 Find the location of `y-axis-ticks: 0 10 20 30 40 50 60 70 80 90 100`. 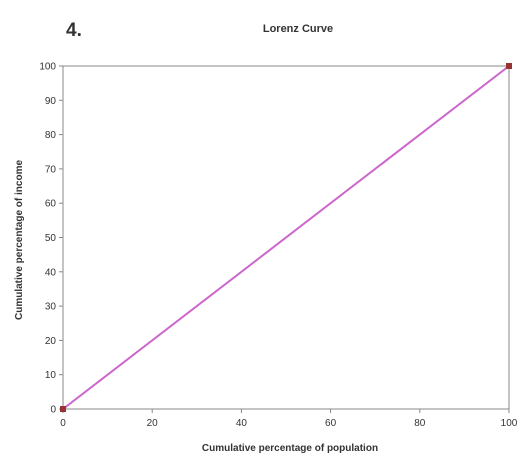

y-axis-ticks: 0 10 20 30 40 50 60 70 80 90 100 is located at coordinates (51, 239).